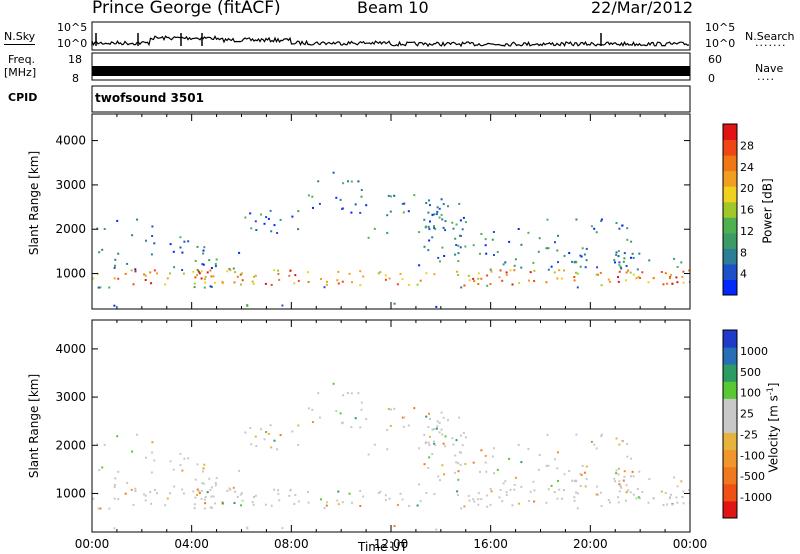 This screenshot has height=554, width=800. What do you see at coordinates (34, 203) in the screenshot?
I see `power-ylabel: Slant Range [km]` at bounding box center [34, 203].